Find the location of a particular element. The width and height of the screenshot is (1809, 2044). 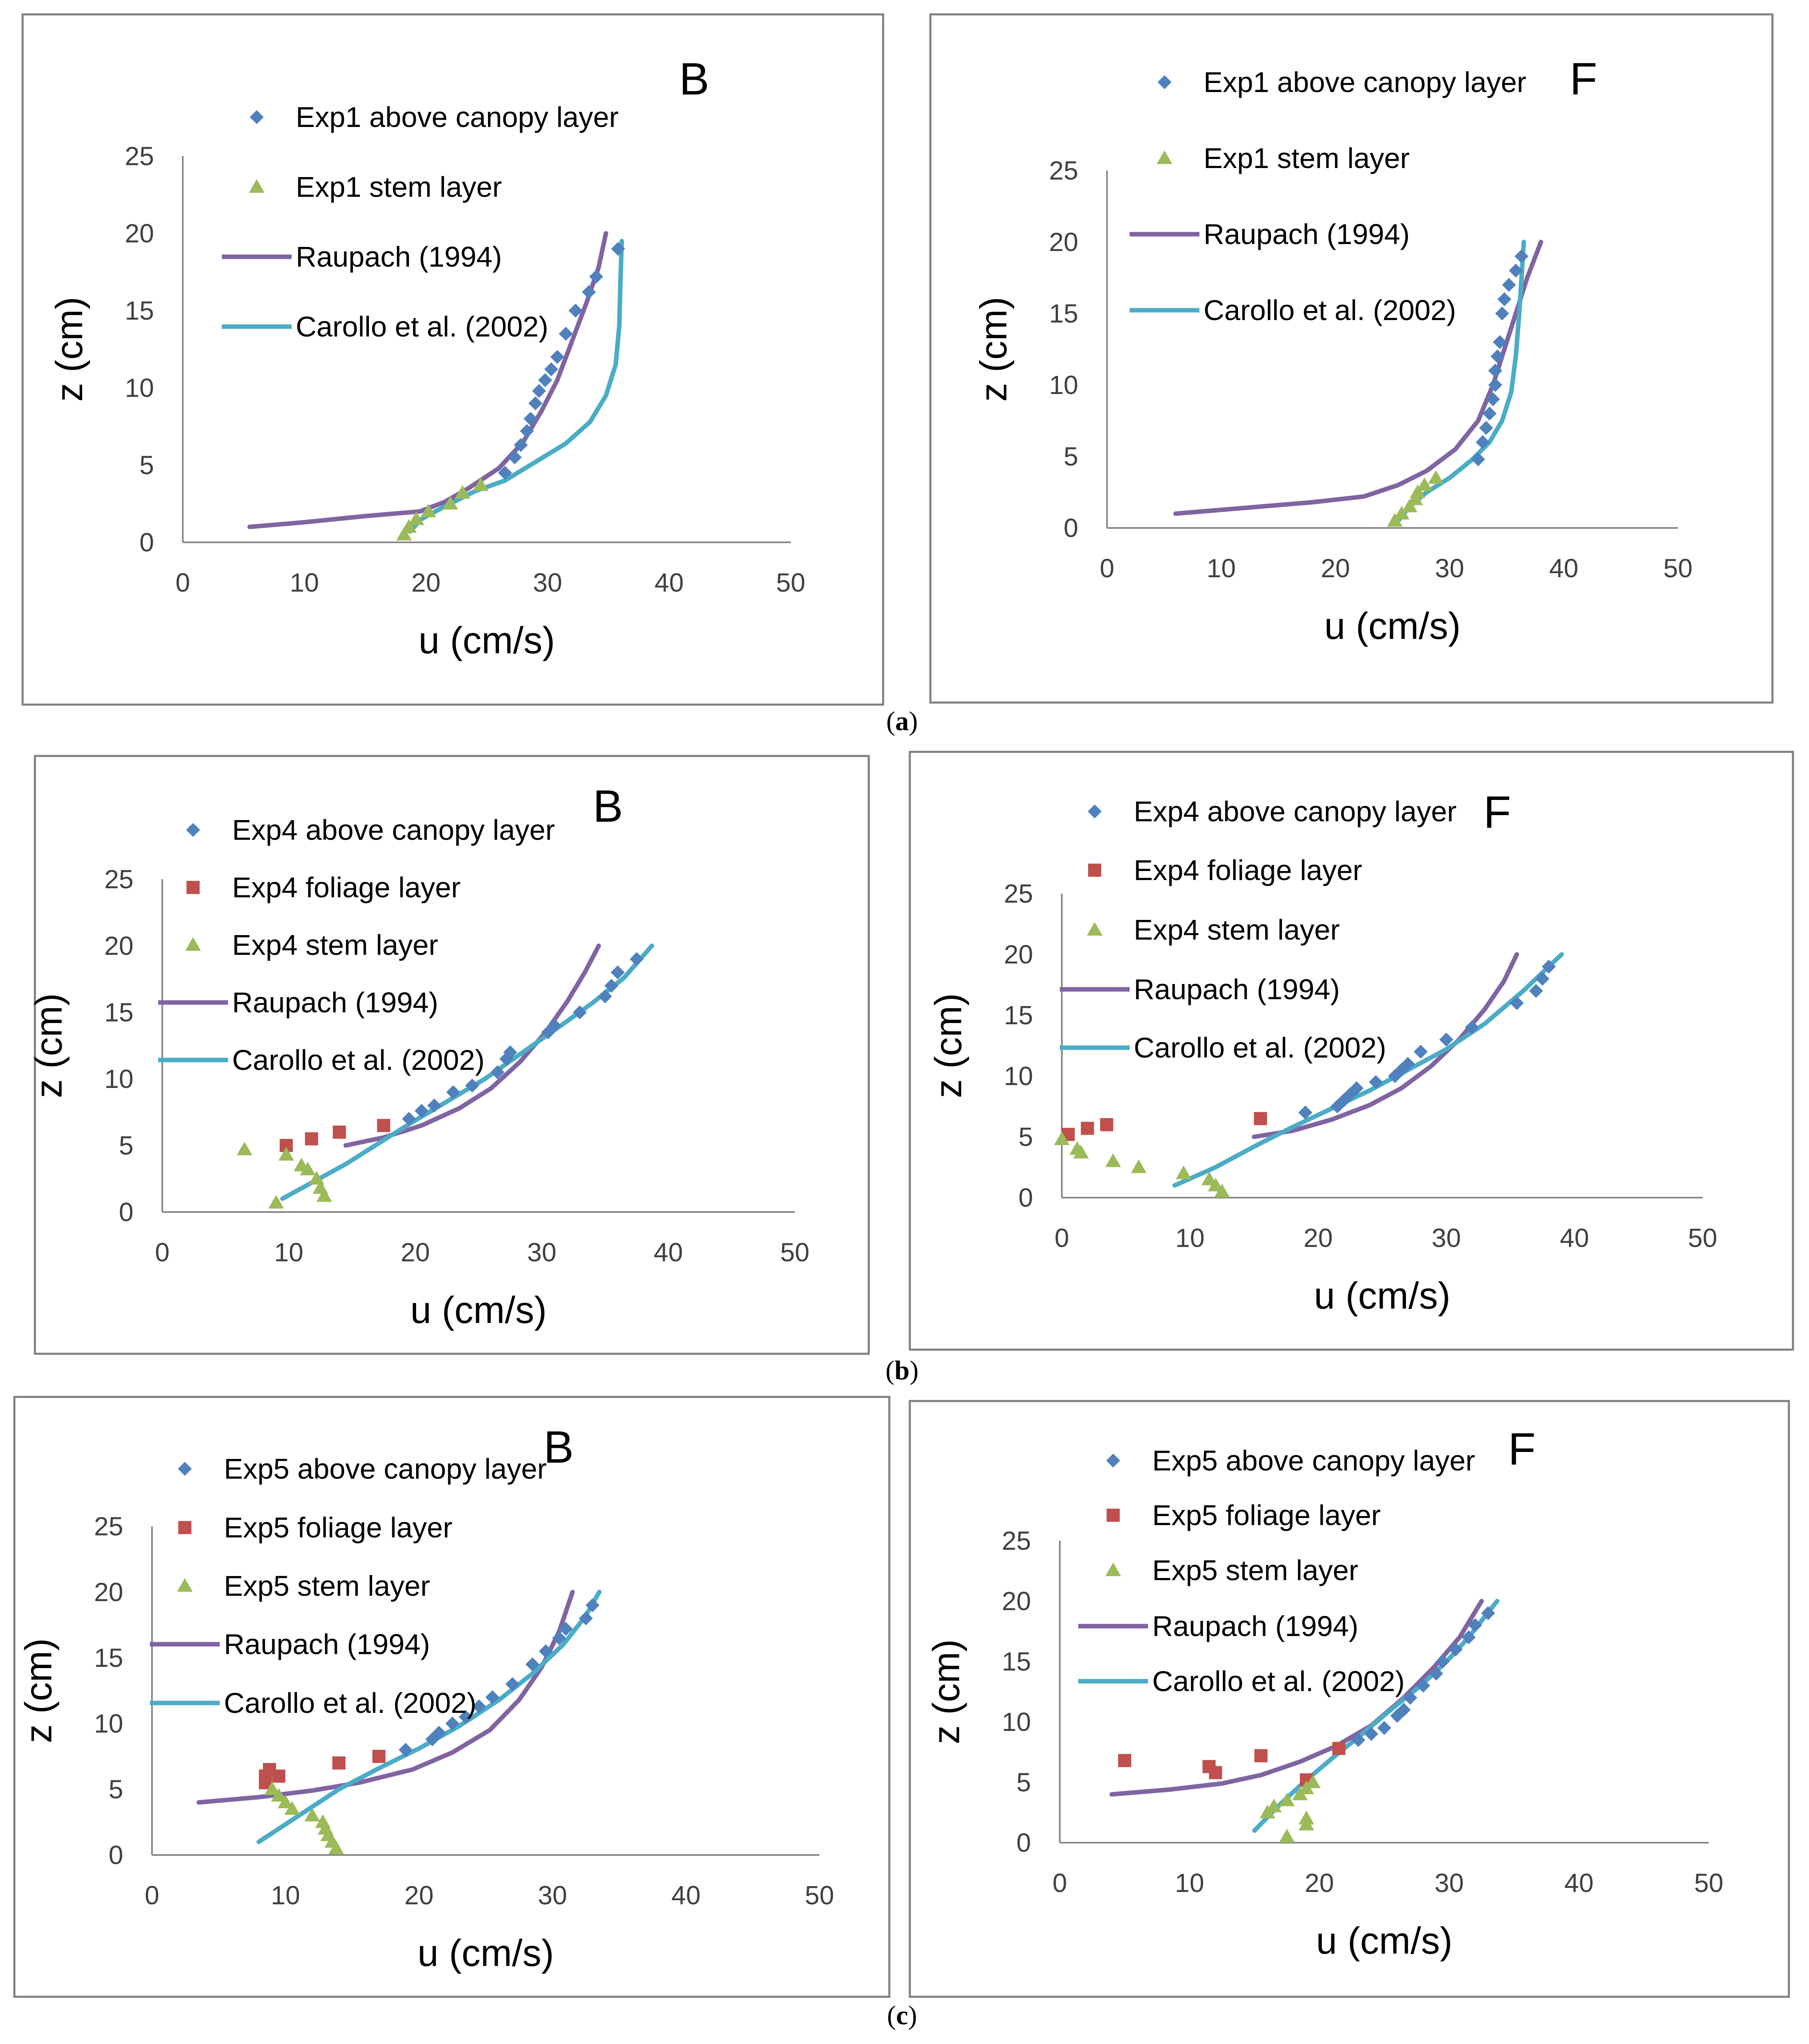

caption-letter: a is located at coordinates (902, 721).